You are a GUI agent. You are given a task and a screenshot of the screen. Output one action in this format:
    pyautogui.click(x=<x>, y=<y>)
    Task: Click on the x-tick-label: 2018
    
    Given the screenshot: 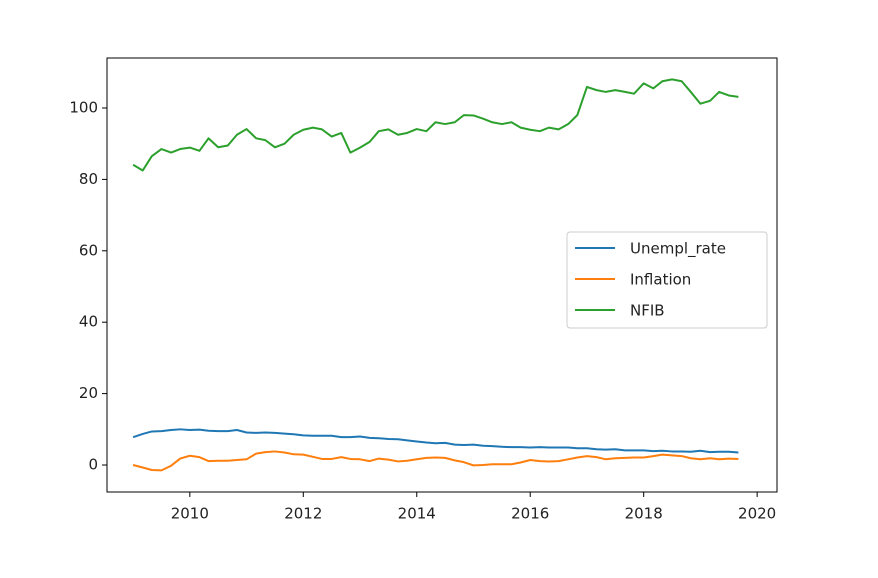 What is the action you would take?
    pyautogui.click(x=644, y=514)
    